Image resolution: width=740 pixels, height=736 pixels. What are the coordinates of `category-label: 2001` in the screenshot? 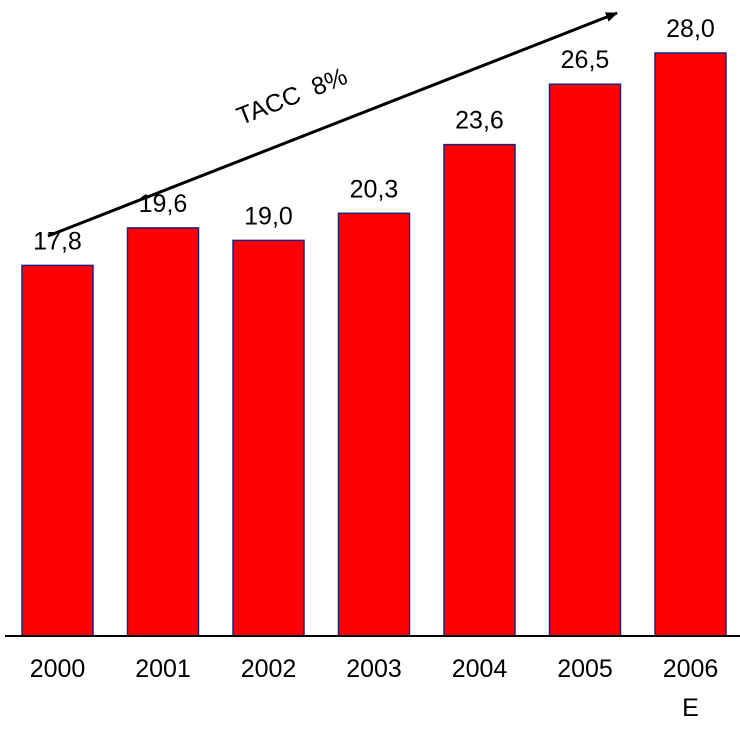 It's located at (163, 669).